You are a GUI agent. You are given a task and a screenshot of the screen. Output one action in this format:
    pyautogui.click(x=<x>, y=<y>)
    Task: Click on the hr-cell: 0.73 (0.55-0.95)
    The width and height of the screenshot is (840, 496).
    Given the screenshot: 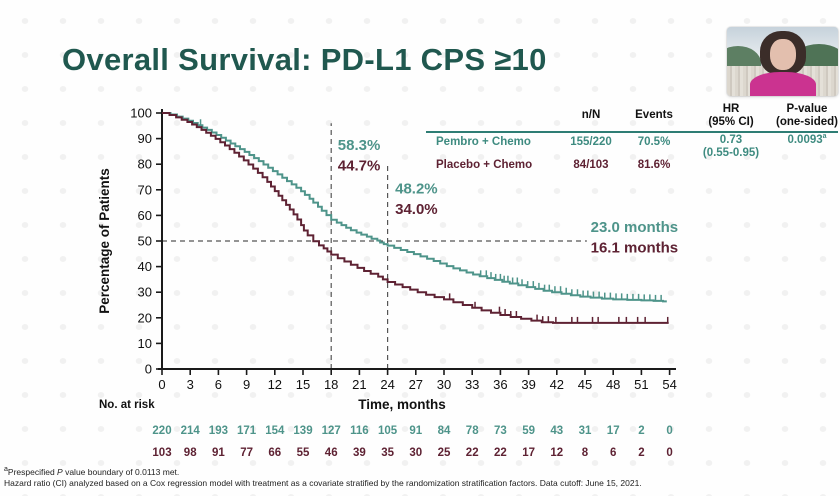 What is the action you would take?
    pyautogui.click(x=731, y=154)
    